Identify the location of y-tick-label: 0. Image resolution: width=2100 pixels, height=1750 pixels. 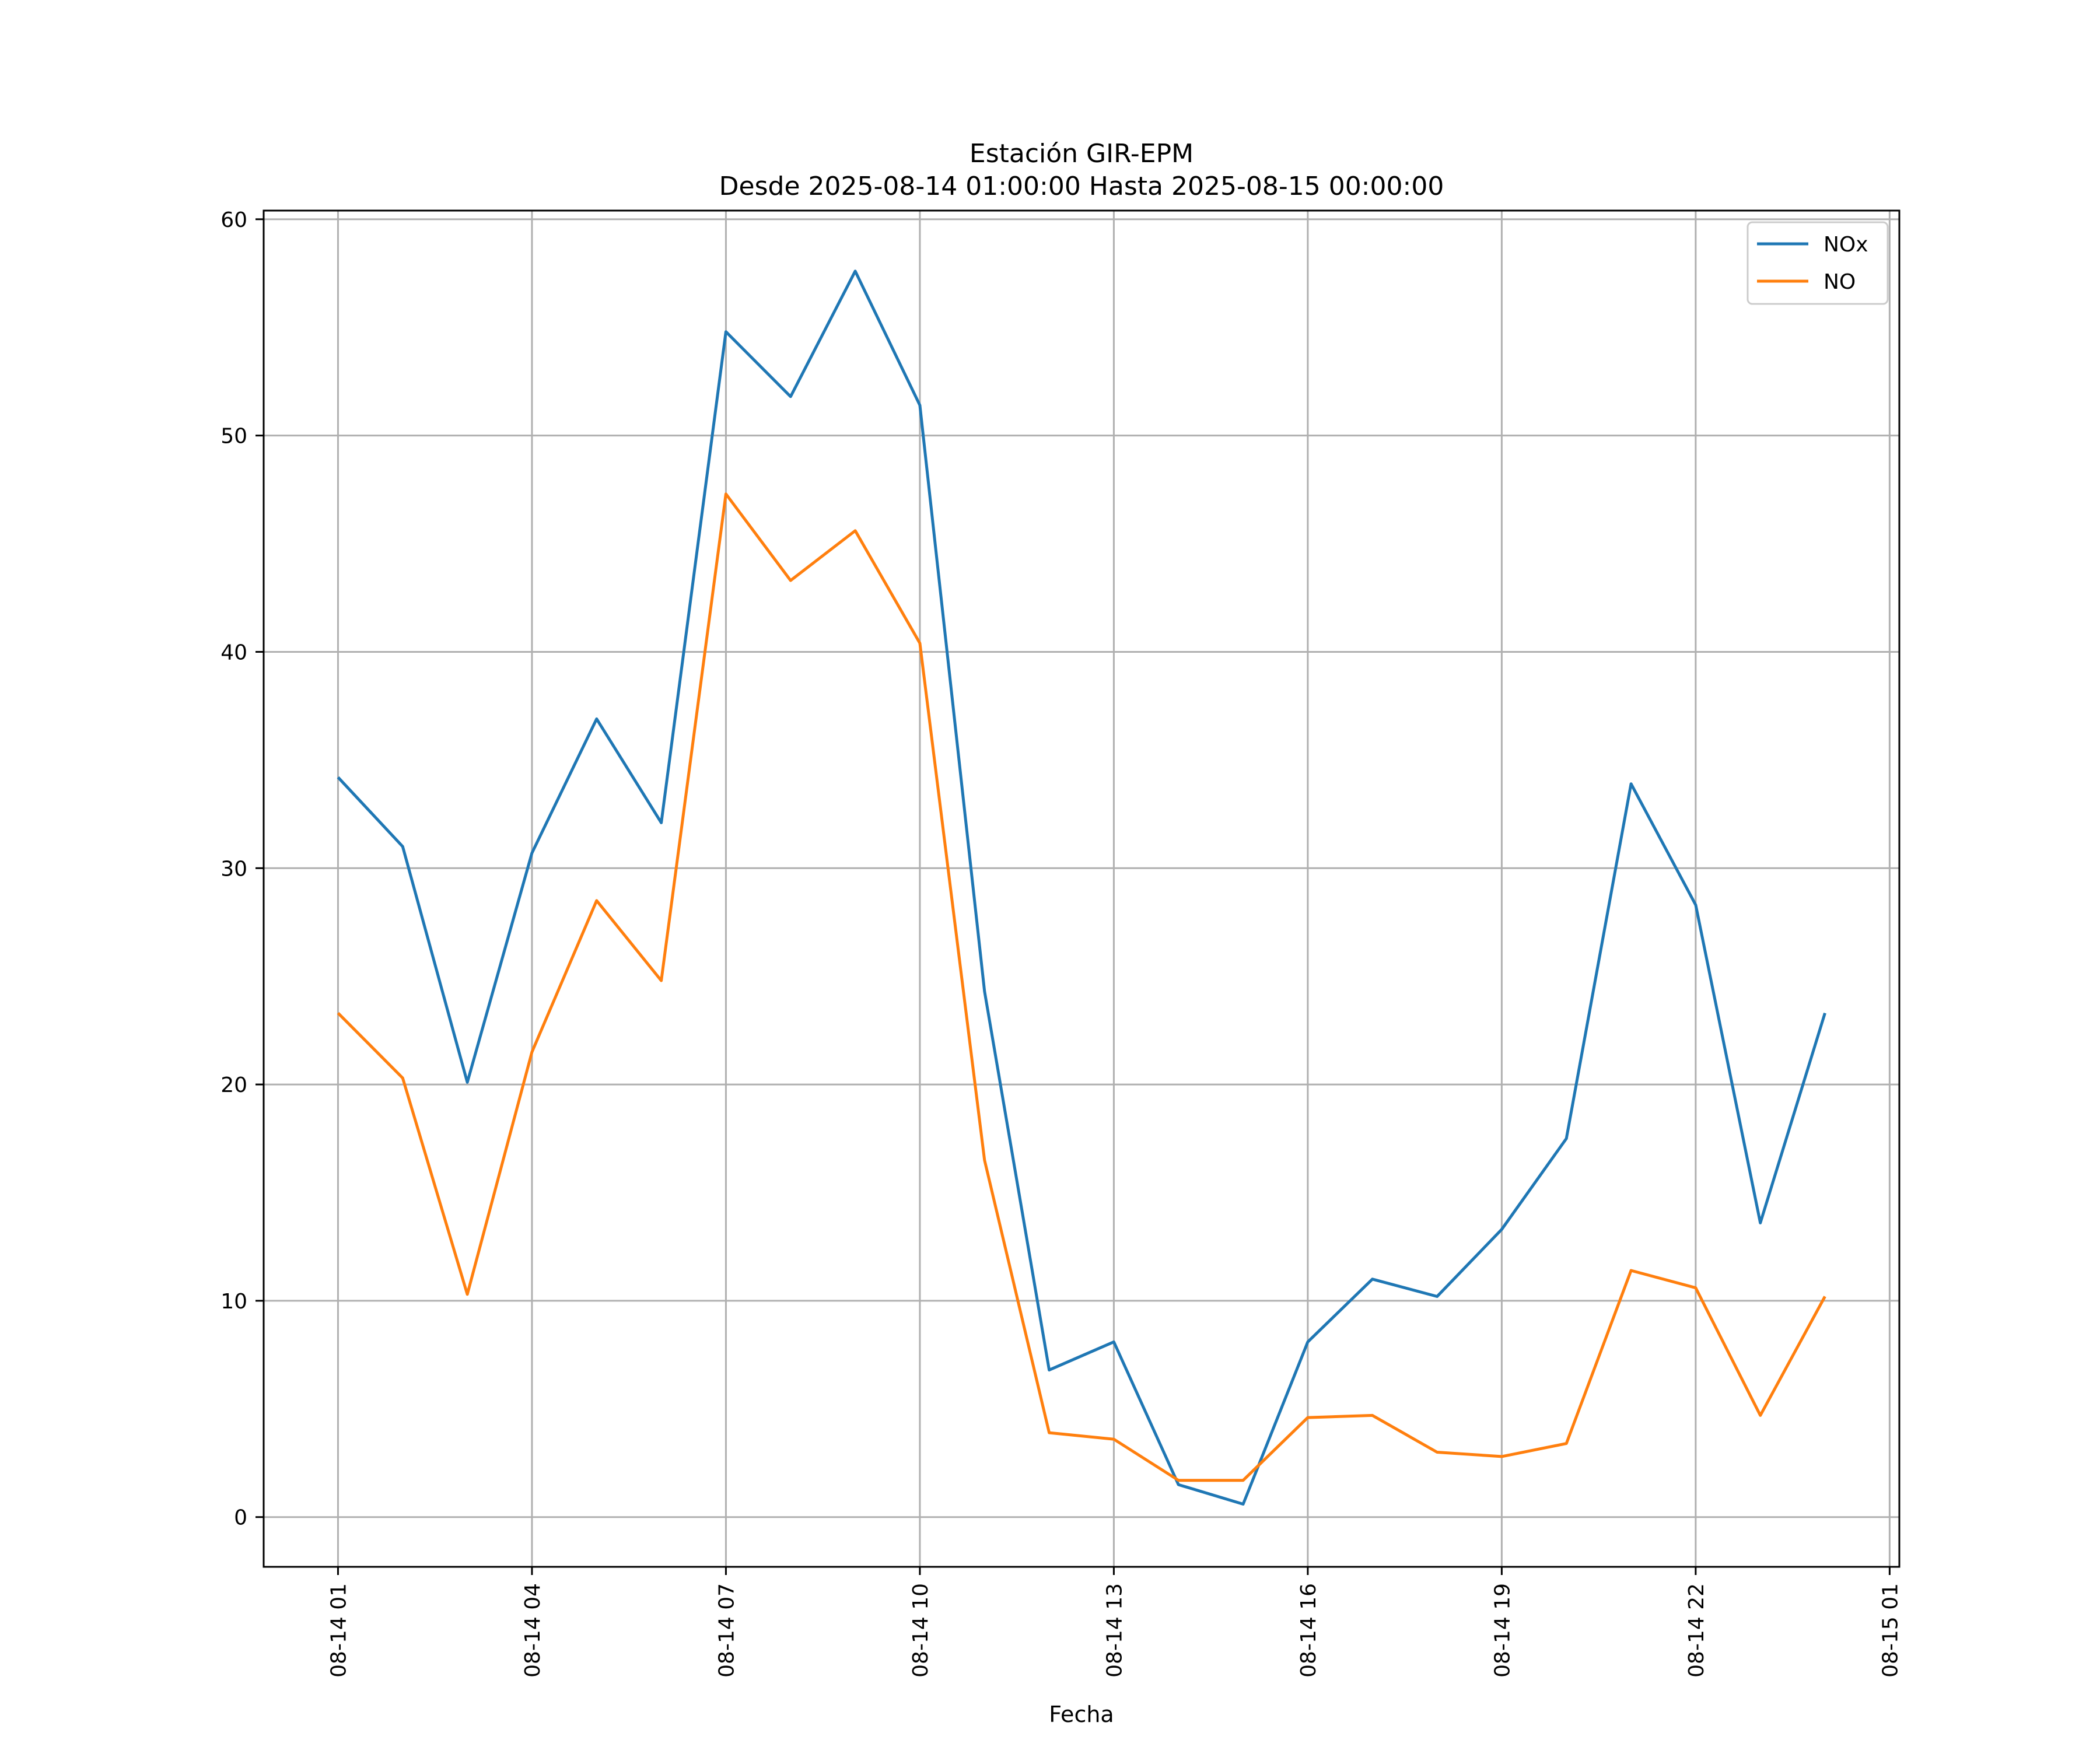
(240, 1518).